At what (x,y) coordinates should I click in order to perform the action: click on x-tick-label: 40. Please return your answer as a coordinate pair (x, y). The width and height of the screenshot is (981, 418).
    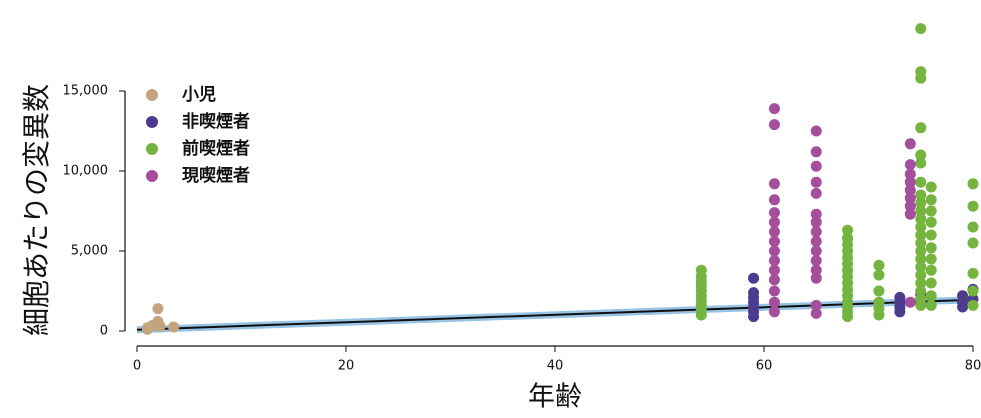
    Looking at the image, I should click on (555, 366).